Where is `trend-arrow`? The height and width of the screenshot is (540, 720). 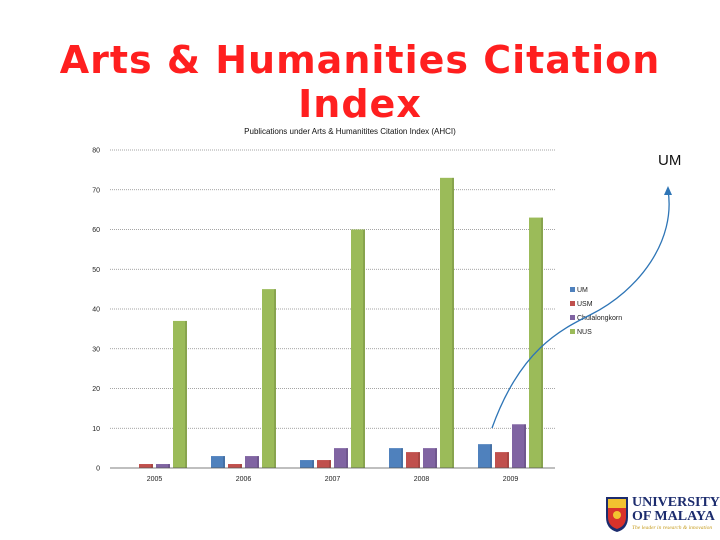
trend-arrow is located at coordinates (580, 309).